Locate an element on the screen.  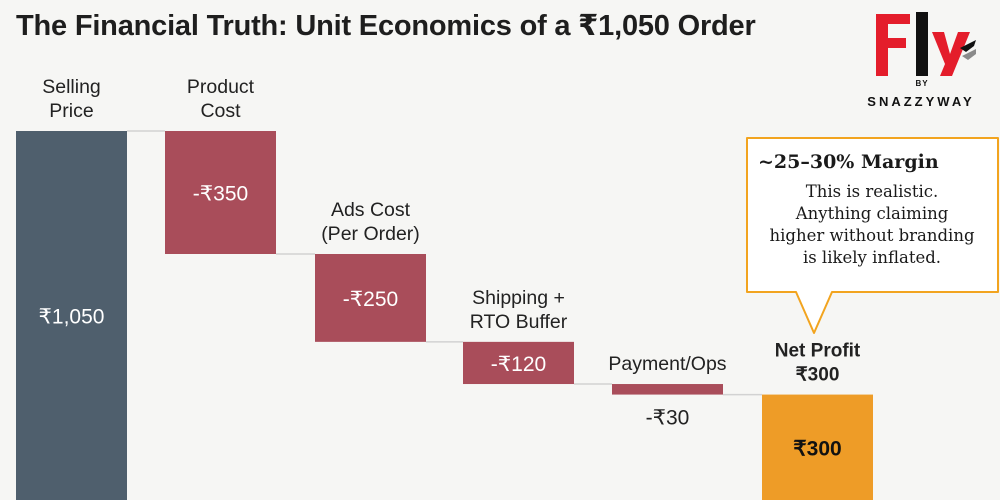
callout-bubble is located at coordinates (872, 235).